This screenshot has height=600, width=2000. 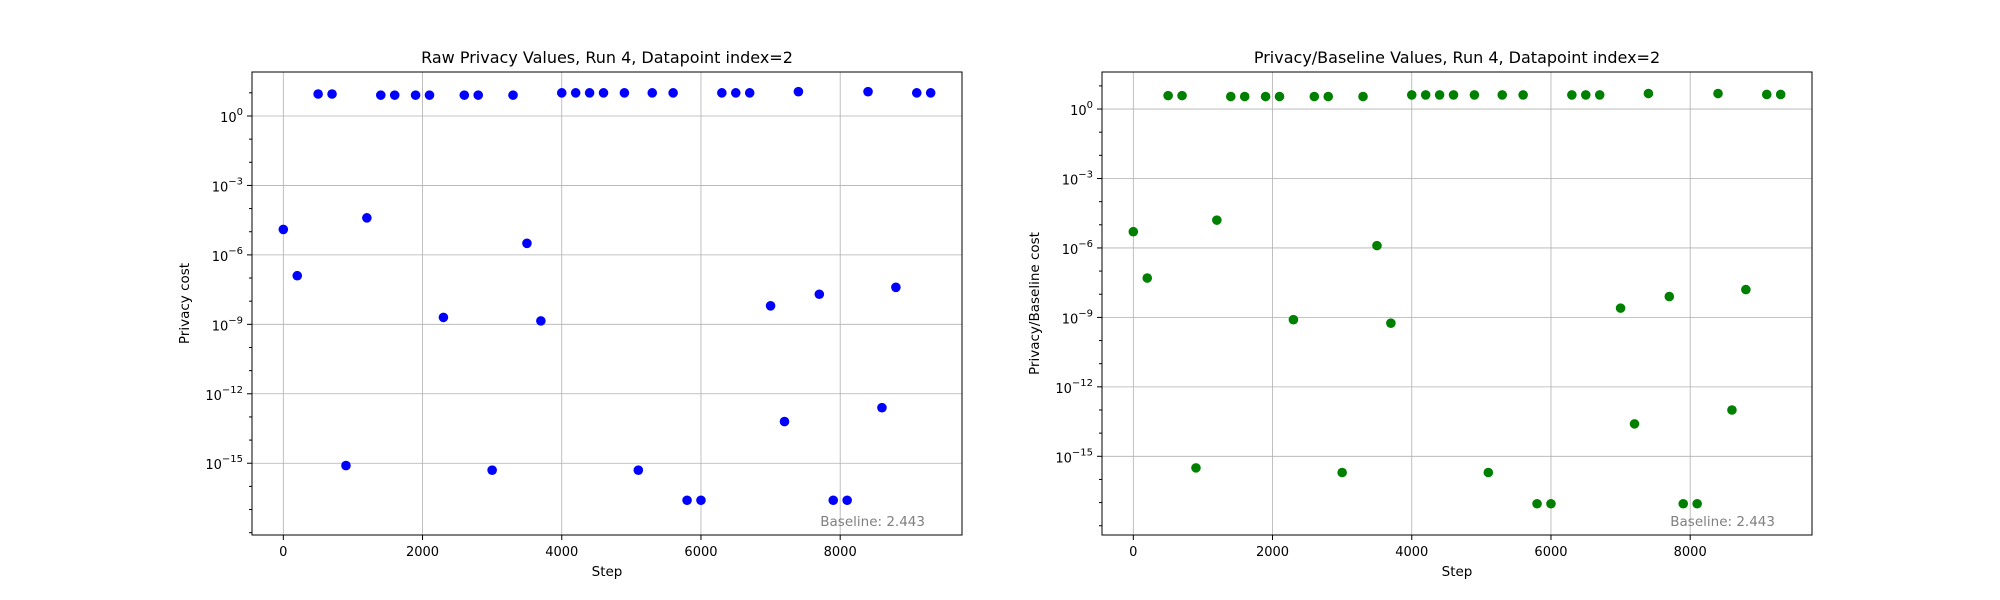 What do you see at coordinates (1074, 456) in the screenshot?
I see `right-y-tick-label: 10⁻¹⁵` at bounding box center [1074, 456].